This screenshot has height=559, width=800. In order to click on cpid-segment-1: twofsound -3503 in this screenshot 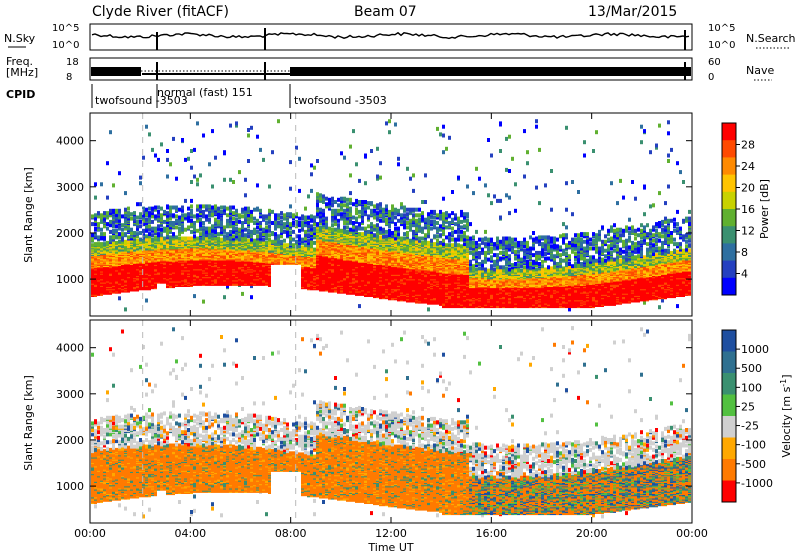, I will do `click(141, 100)`.